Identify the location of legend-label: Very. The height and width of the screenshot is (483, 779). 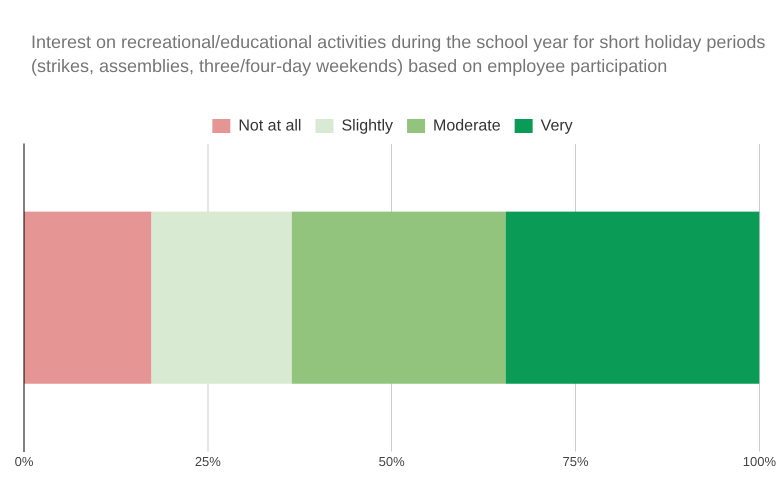
(556, 125).